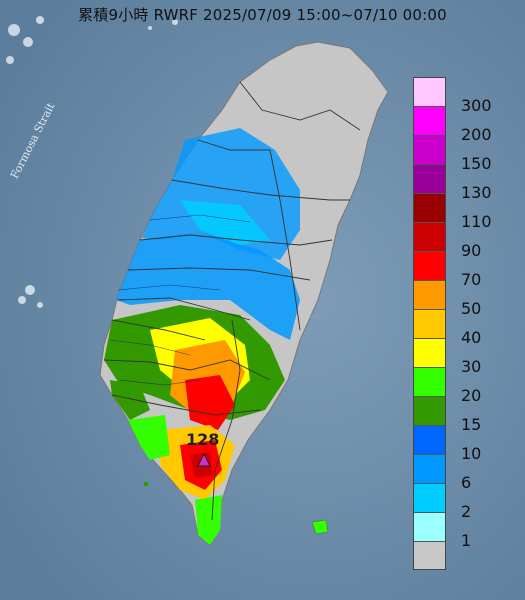 The height and width of the screenshot is (600, 525). What do you see at coordinates (466, 511) in the screenshot?
I see `legend-label: 2` at bounding box center [466, 511].